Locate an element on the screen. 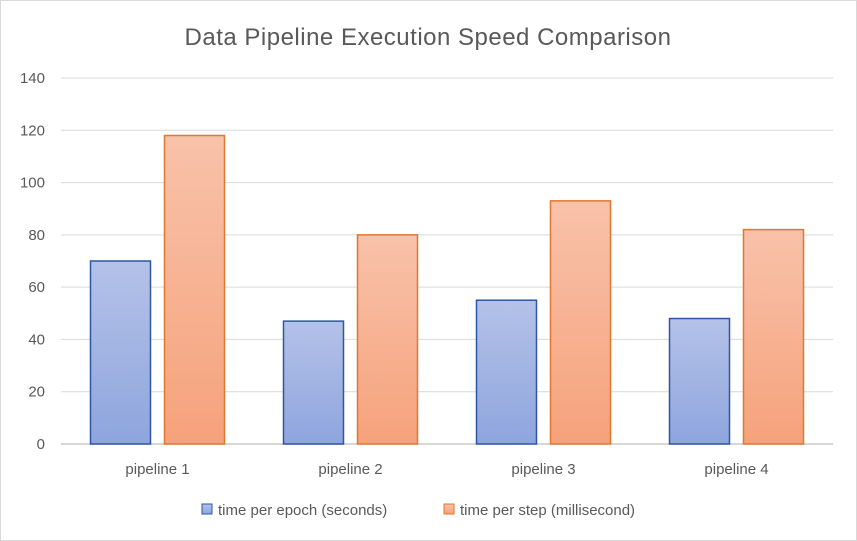 The image size is (857, 541). y-tick-label: 140 is located at coordinates (32, 78).